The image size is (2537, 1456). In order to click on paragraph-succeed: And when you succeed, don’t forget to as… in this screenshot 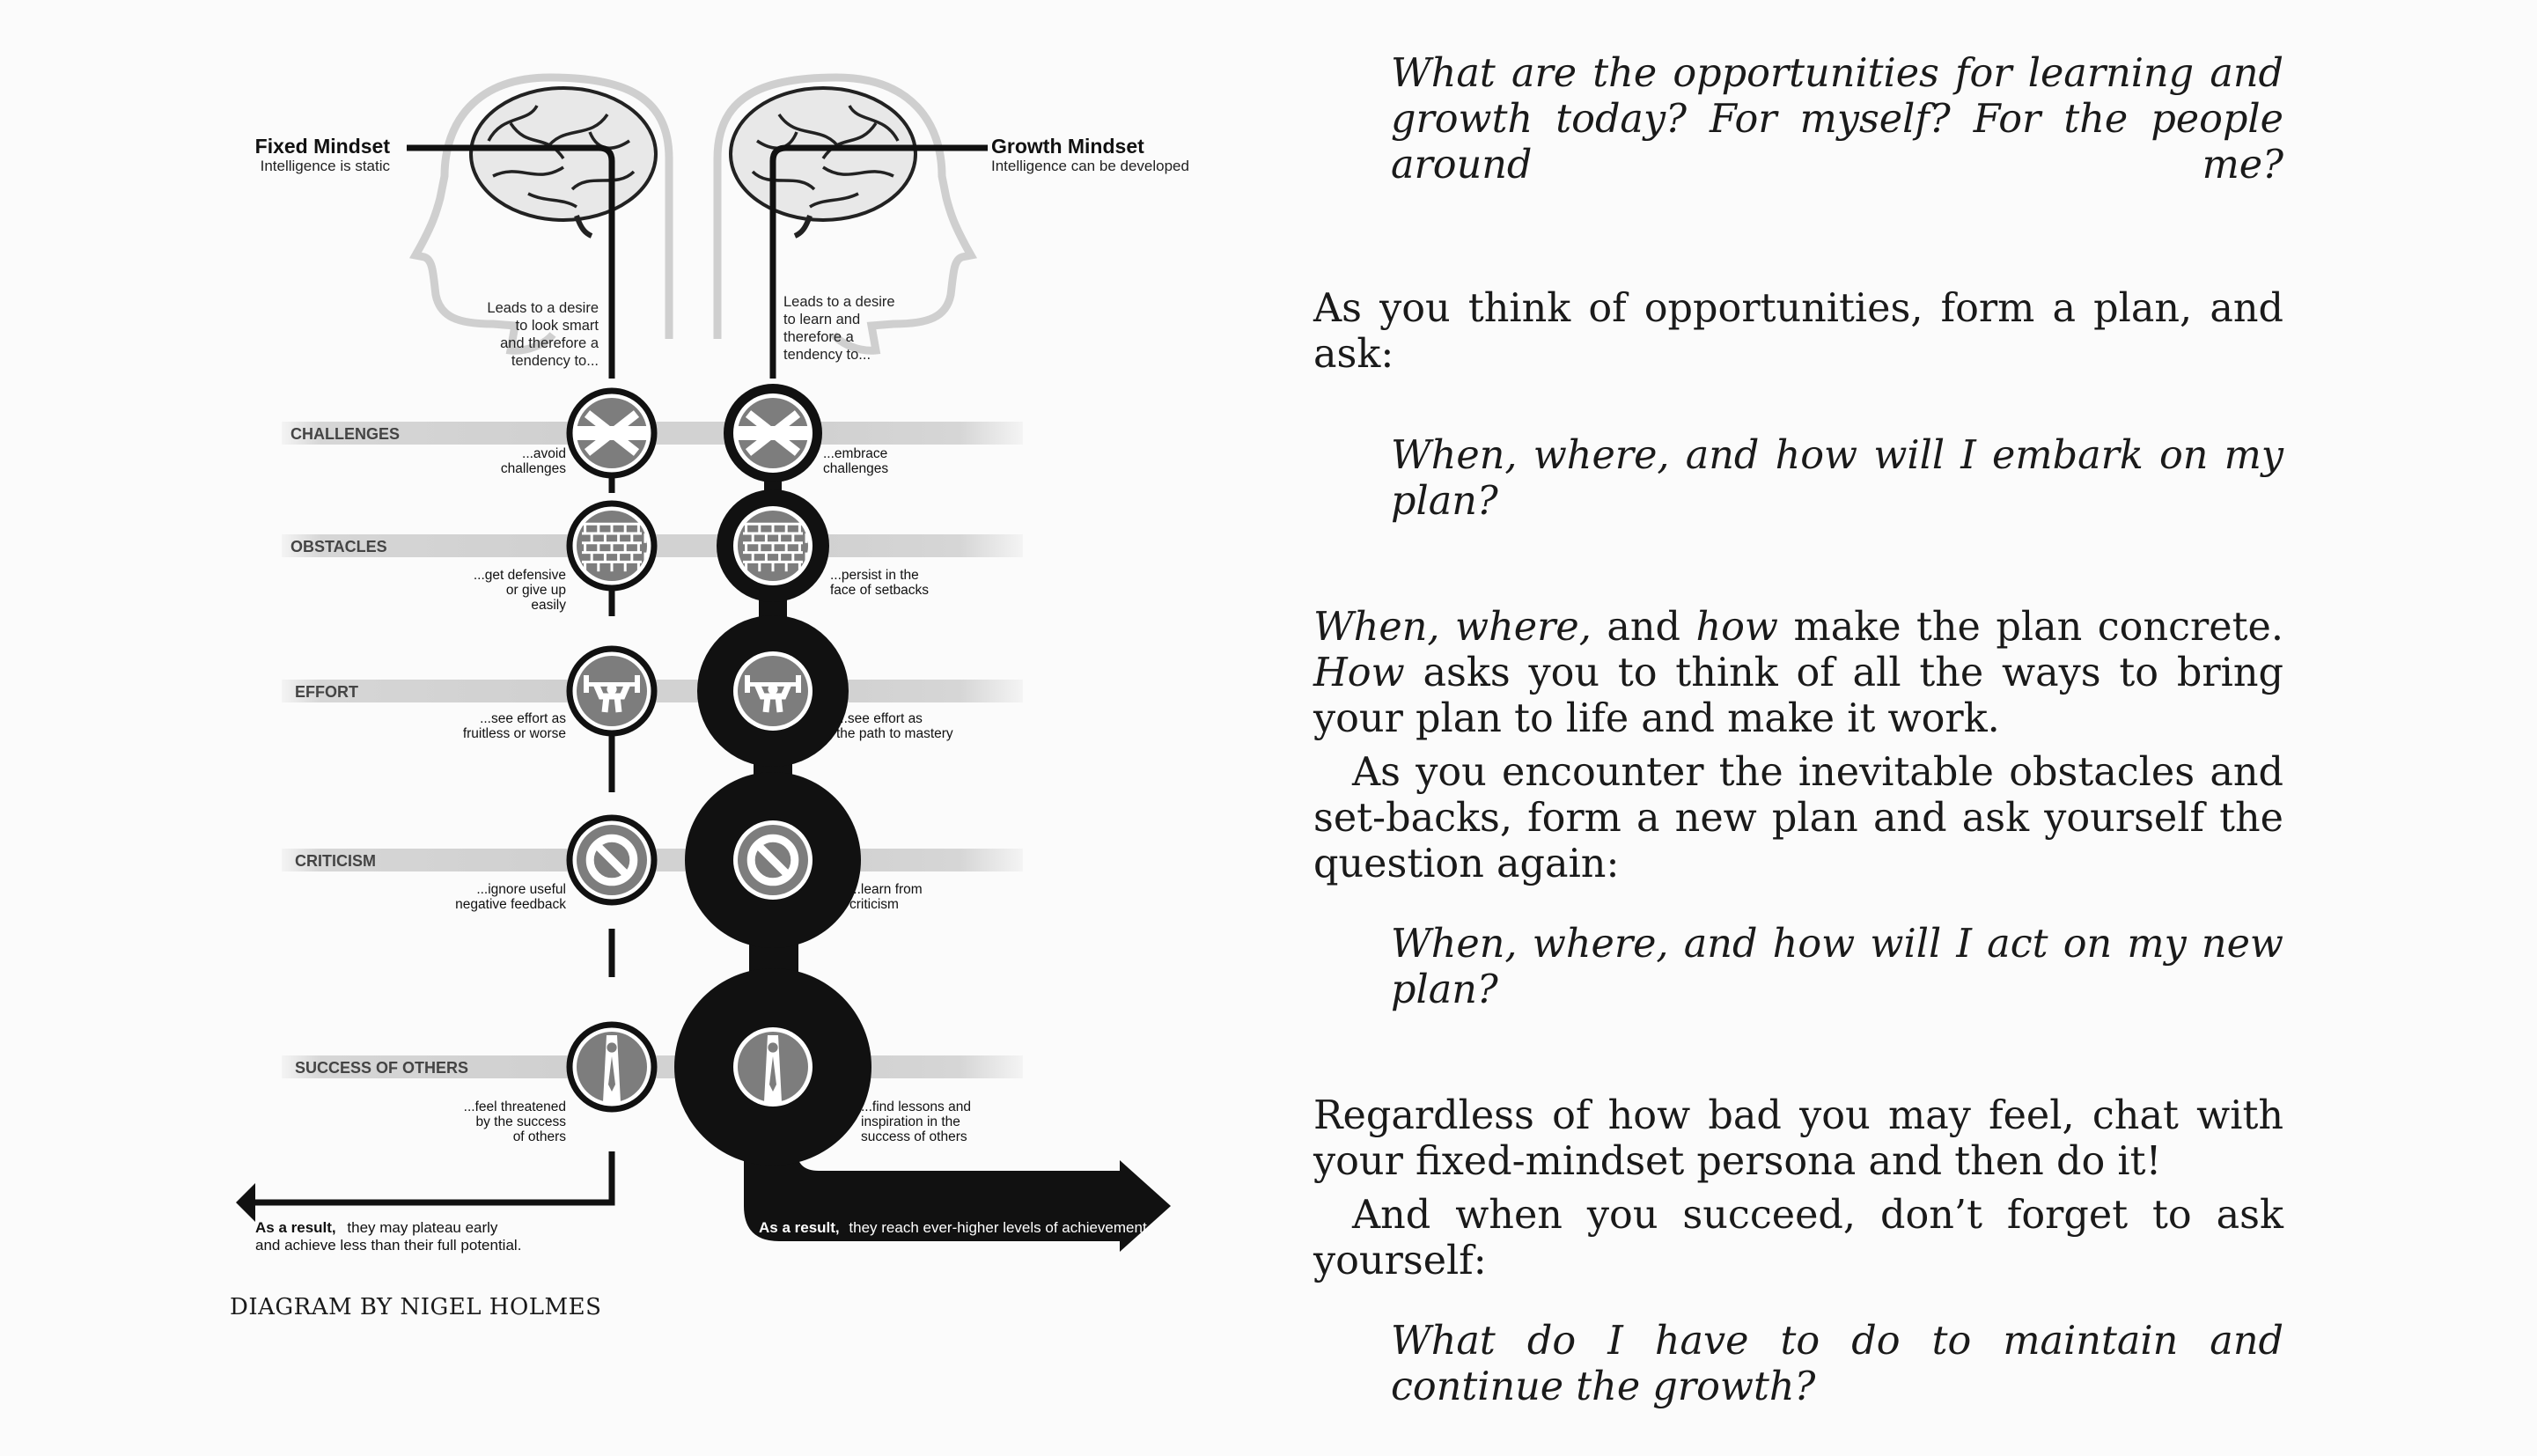, I will do `click(1798, 1238)`.